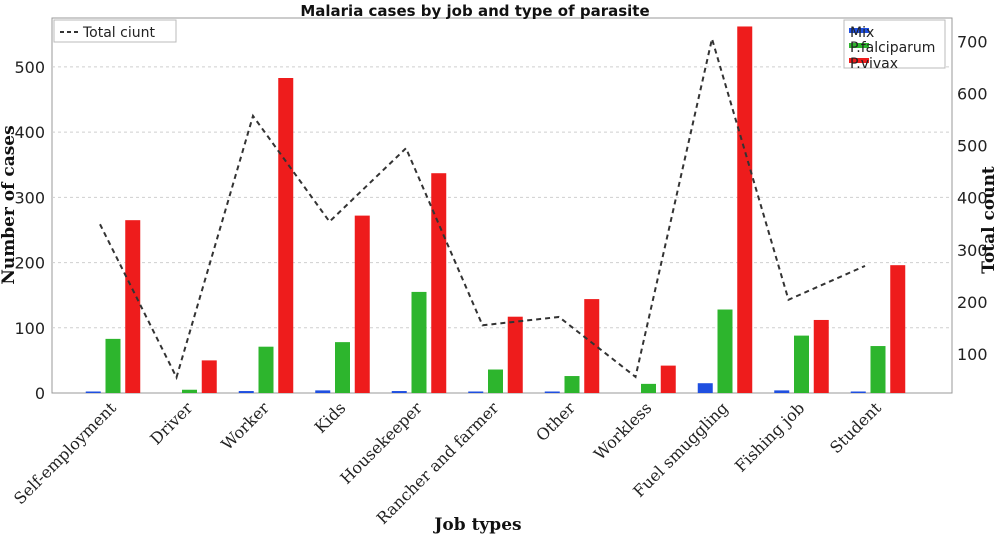 Image resolution: width=1000 pixels, height=543 pixels. I want to click on x-tick-label: Fishing job, so click(769, 436).